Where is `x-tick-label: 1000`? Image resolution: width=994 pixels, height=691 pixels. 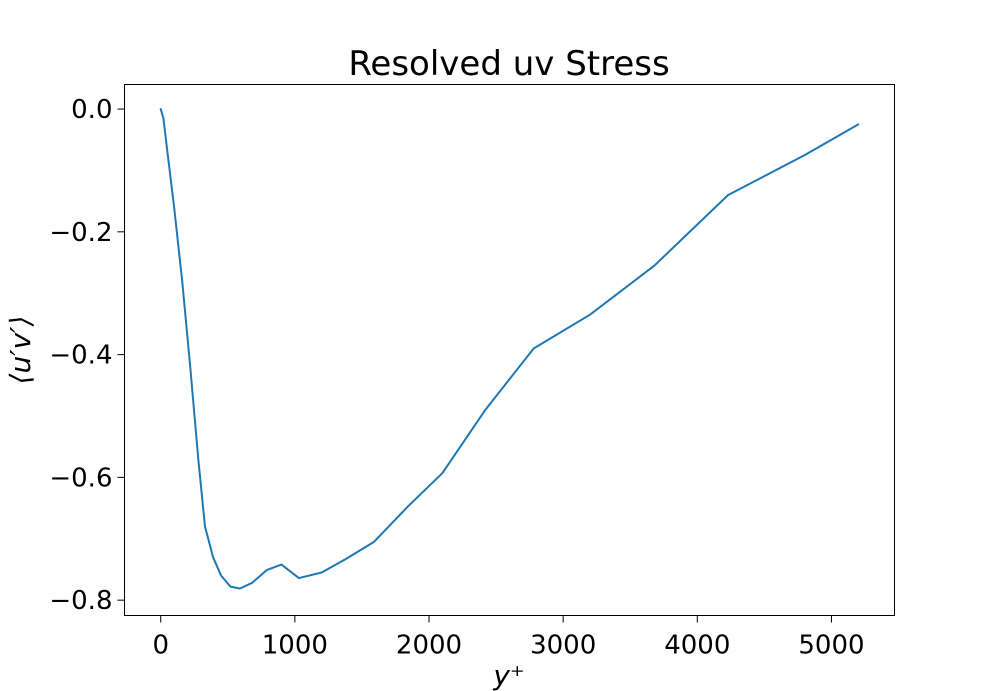 x-tick-label: 1000 is located at coordinates (295, 646).